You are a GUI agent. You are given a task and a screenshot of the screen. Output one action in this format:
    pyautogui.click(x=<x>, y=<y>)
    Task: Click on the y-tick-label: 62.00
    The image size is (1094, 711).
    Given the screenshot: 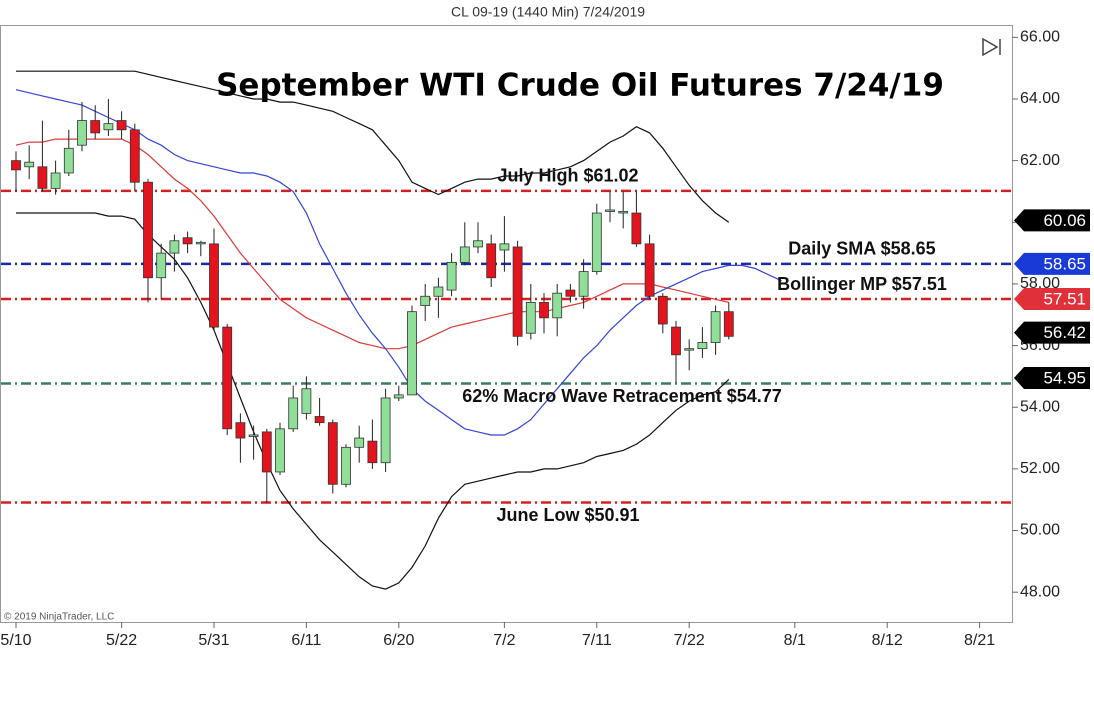 What is the action you would take?
    pyautogui.click(x=1040, y=160)
    